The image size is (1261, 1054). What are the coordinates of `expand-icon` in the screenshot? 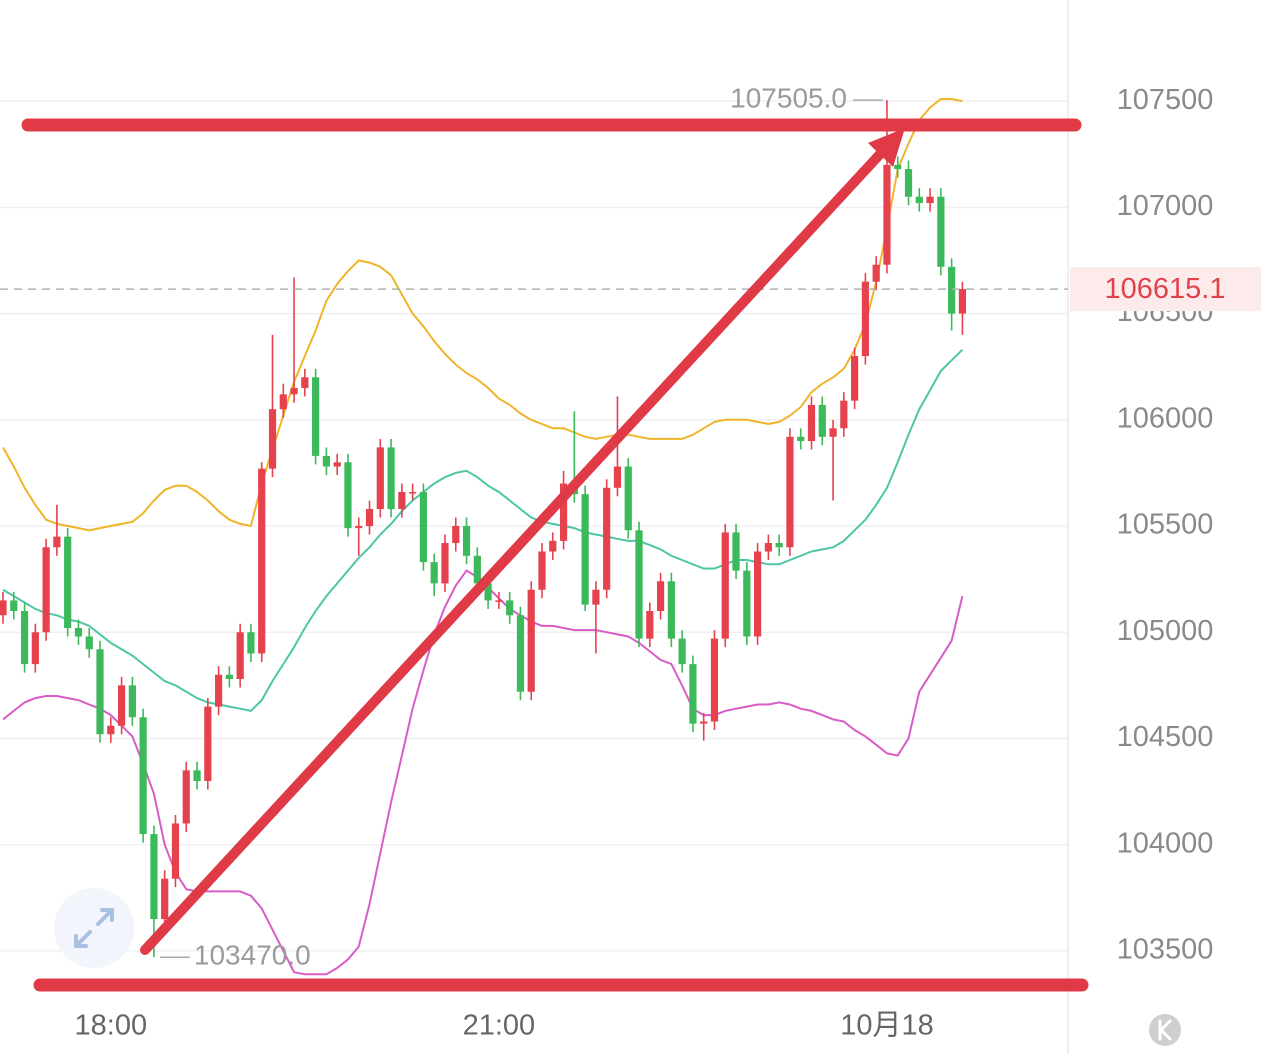 It's located at (94, 928).